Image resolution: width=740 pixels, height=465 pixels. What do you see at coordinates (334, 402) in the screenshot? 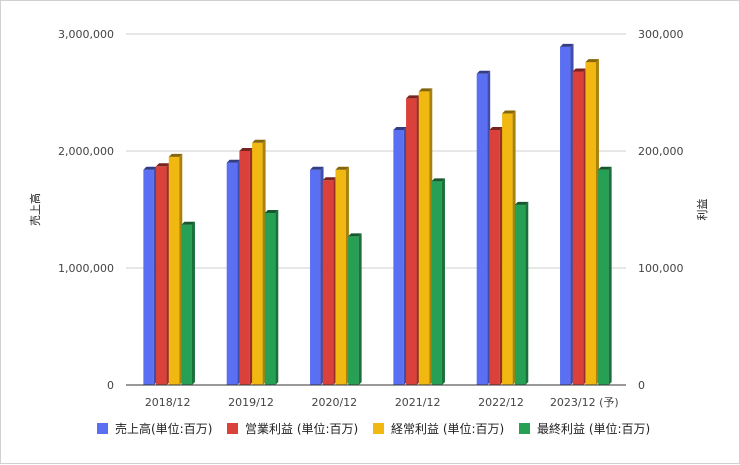
I see `x-tick-label: 2020/12` at bounding box center [334, 402].